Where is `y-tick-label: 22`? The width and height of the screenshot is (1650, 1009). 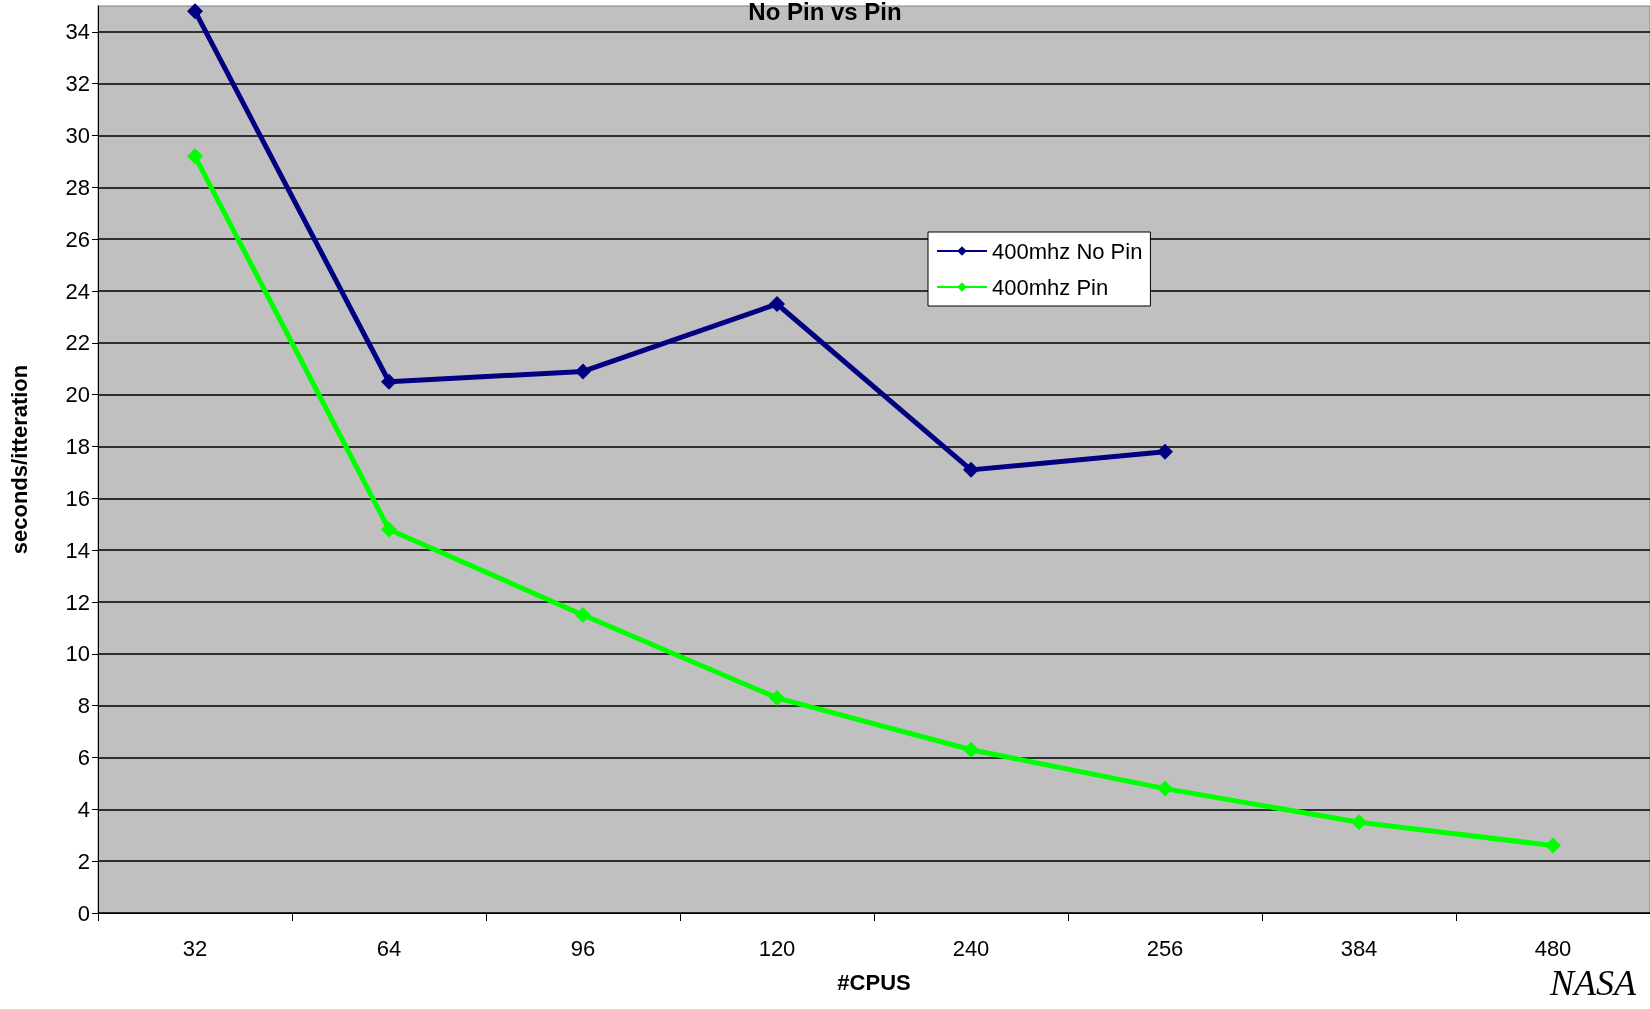
y-tick-label: 22 is located at coordinates (77, 343).